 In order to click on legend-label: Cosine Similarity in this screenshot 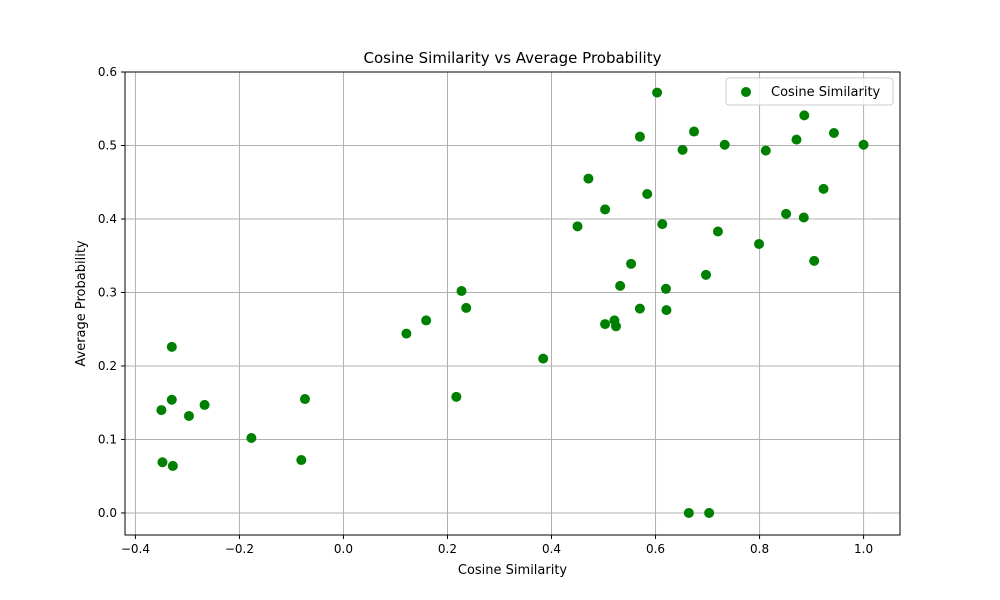, I will do `click(826, 92)`.